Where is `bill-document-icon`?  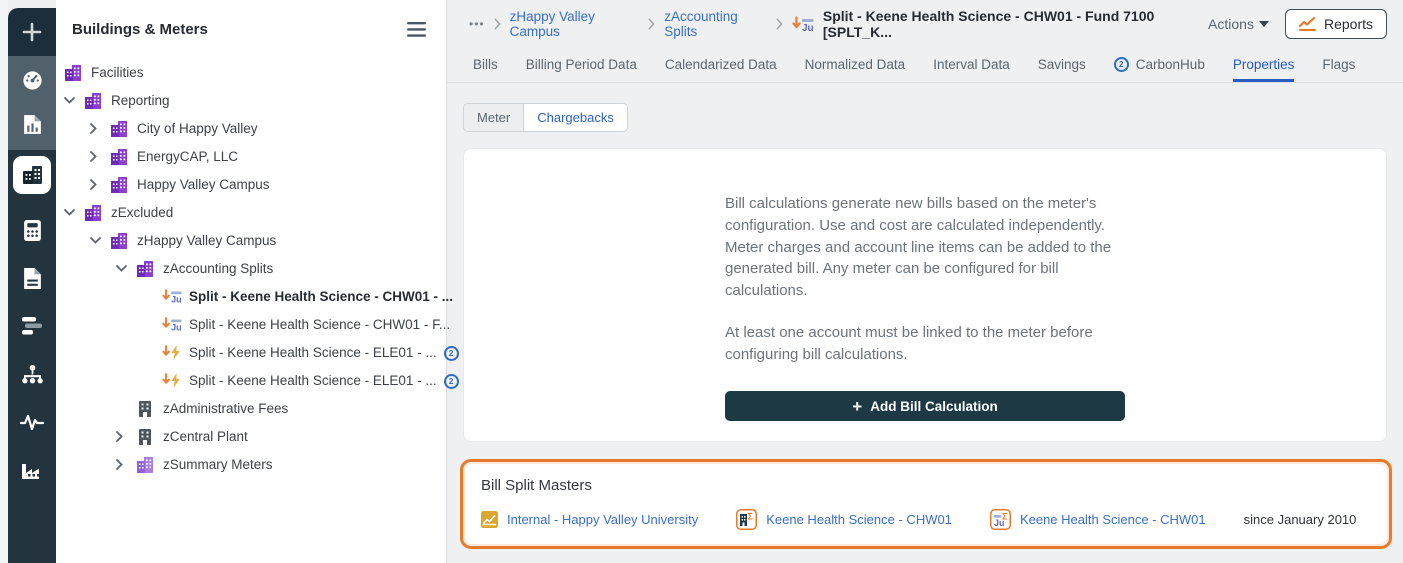 bill-document-icon is located at coordinates (32, 278).